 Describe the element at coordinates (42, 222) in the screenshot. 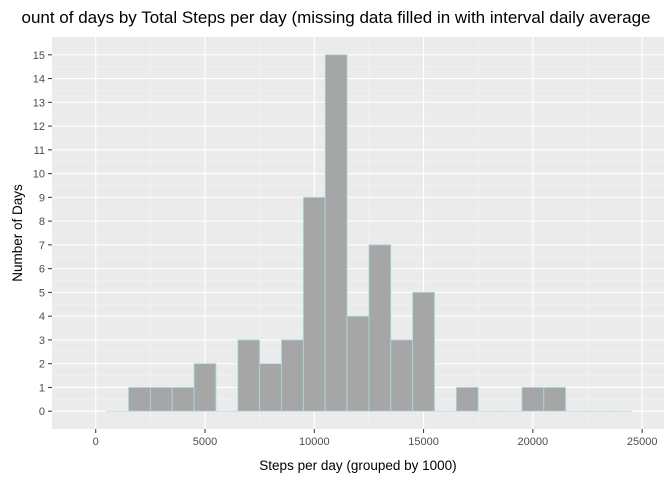

I see `y-tick-label: 8` at that location.